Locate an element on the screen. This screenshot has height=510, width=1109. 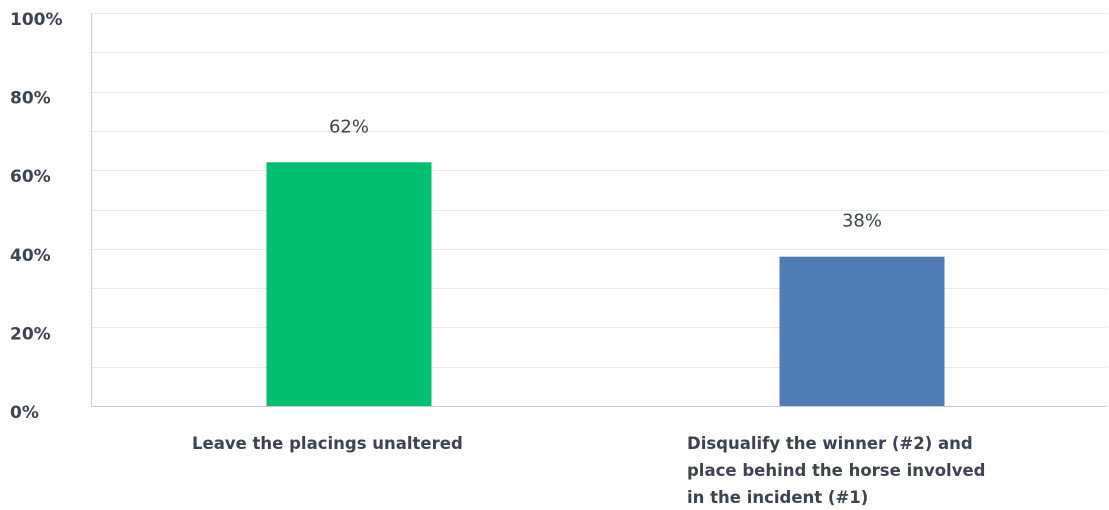
y-tick-label: 20% is located at coordinates (30, 334).